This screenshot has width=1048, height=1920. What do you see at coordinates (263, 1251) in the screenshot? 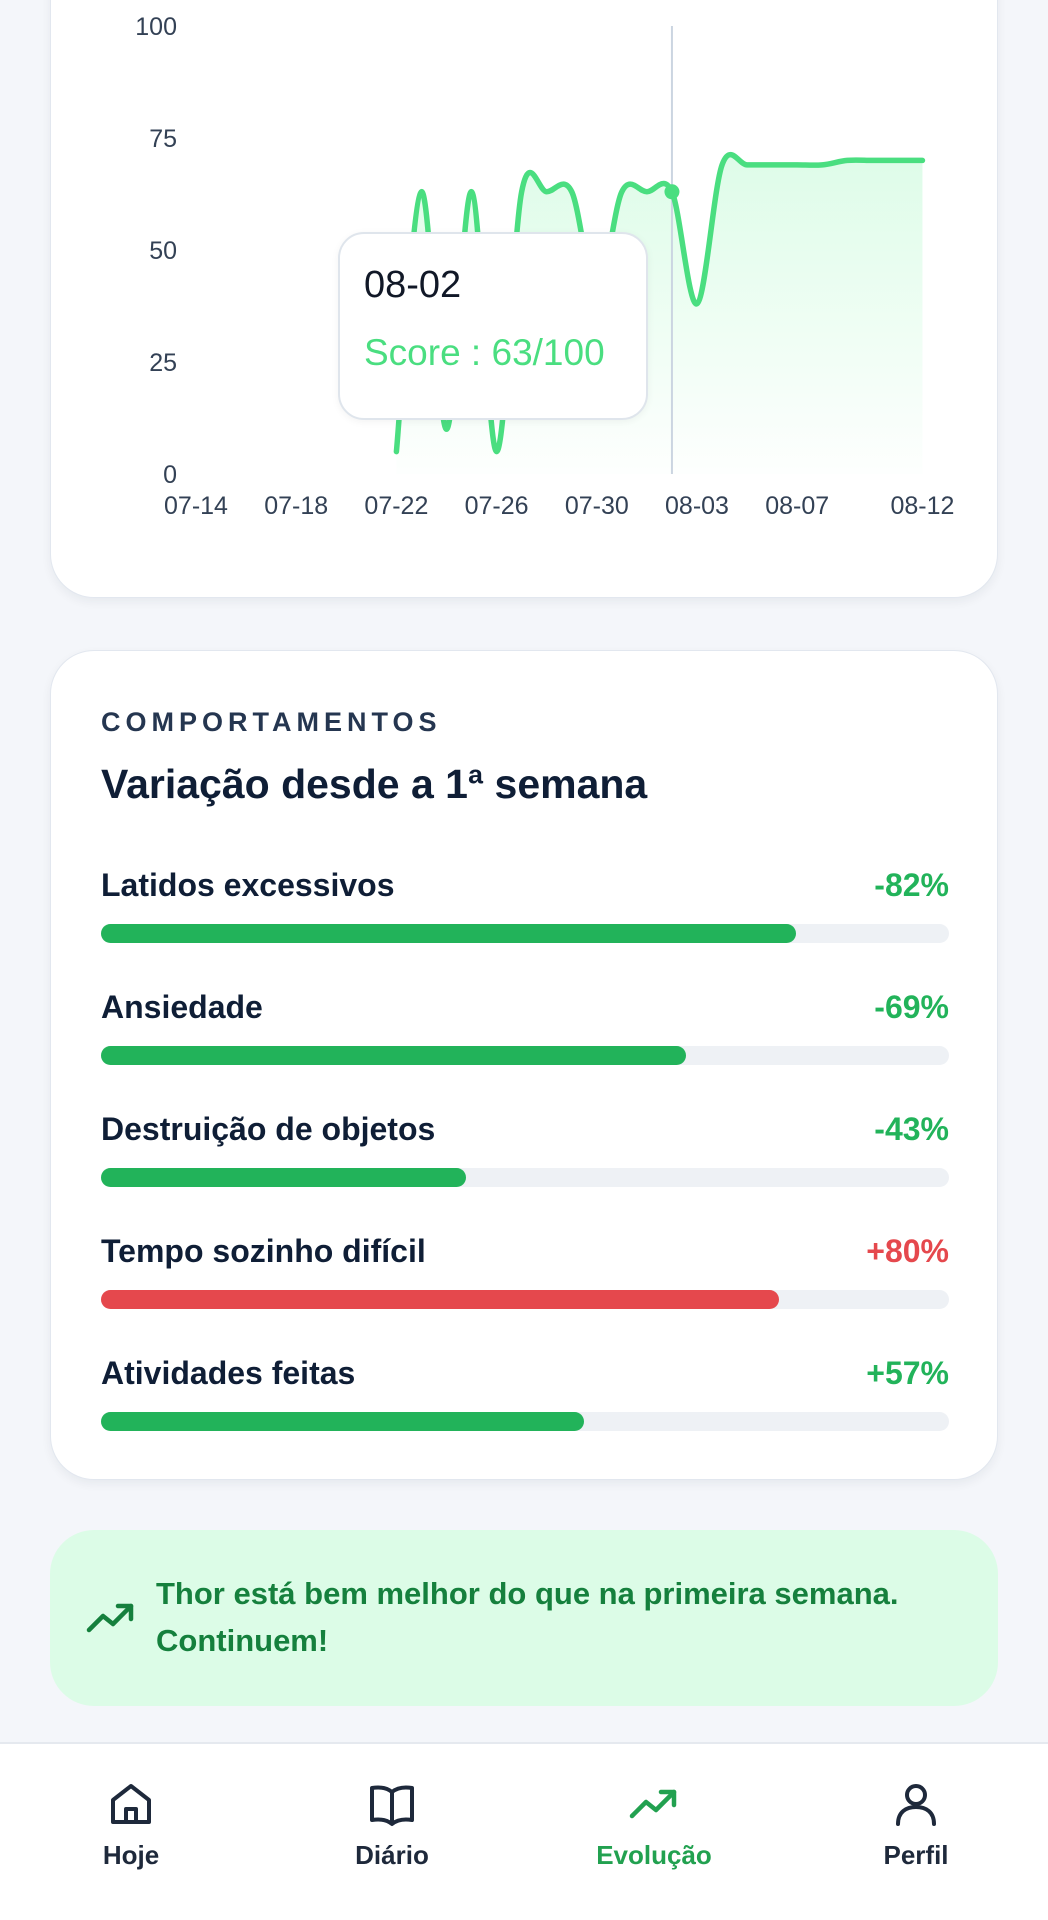
I see `behavior-label: Tempo sozinho difícil` at bounding box center [263, 1251].